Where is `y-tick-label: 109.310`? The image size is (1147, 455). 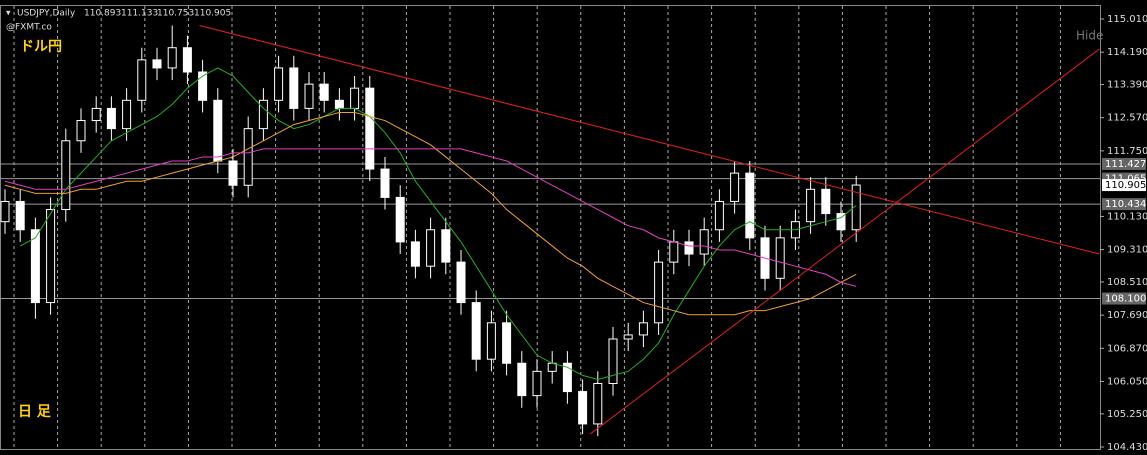 y-tick-label: 109.310 is located at coordinates (1127, 250).